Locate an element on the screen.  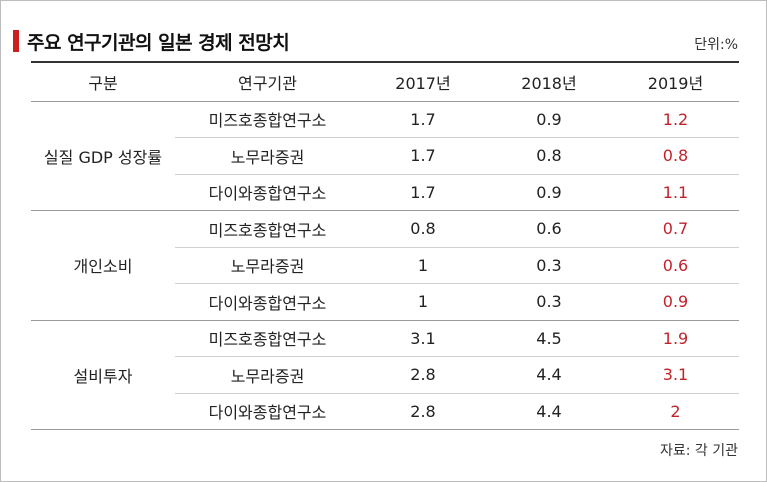
header-2018: 2018년 is located at coordinates (549, 81).